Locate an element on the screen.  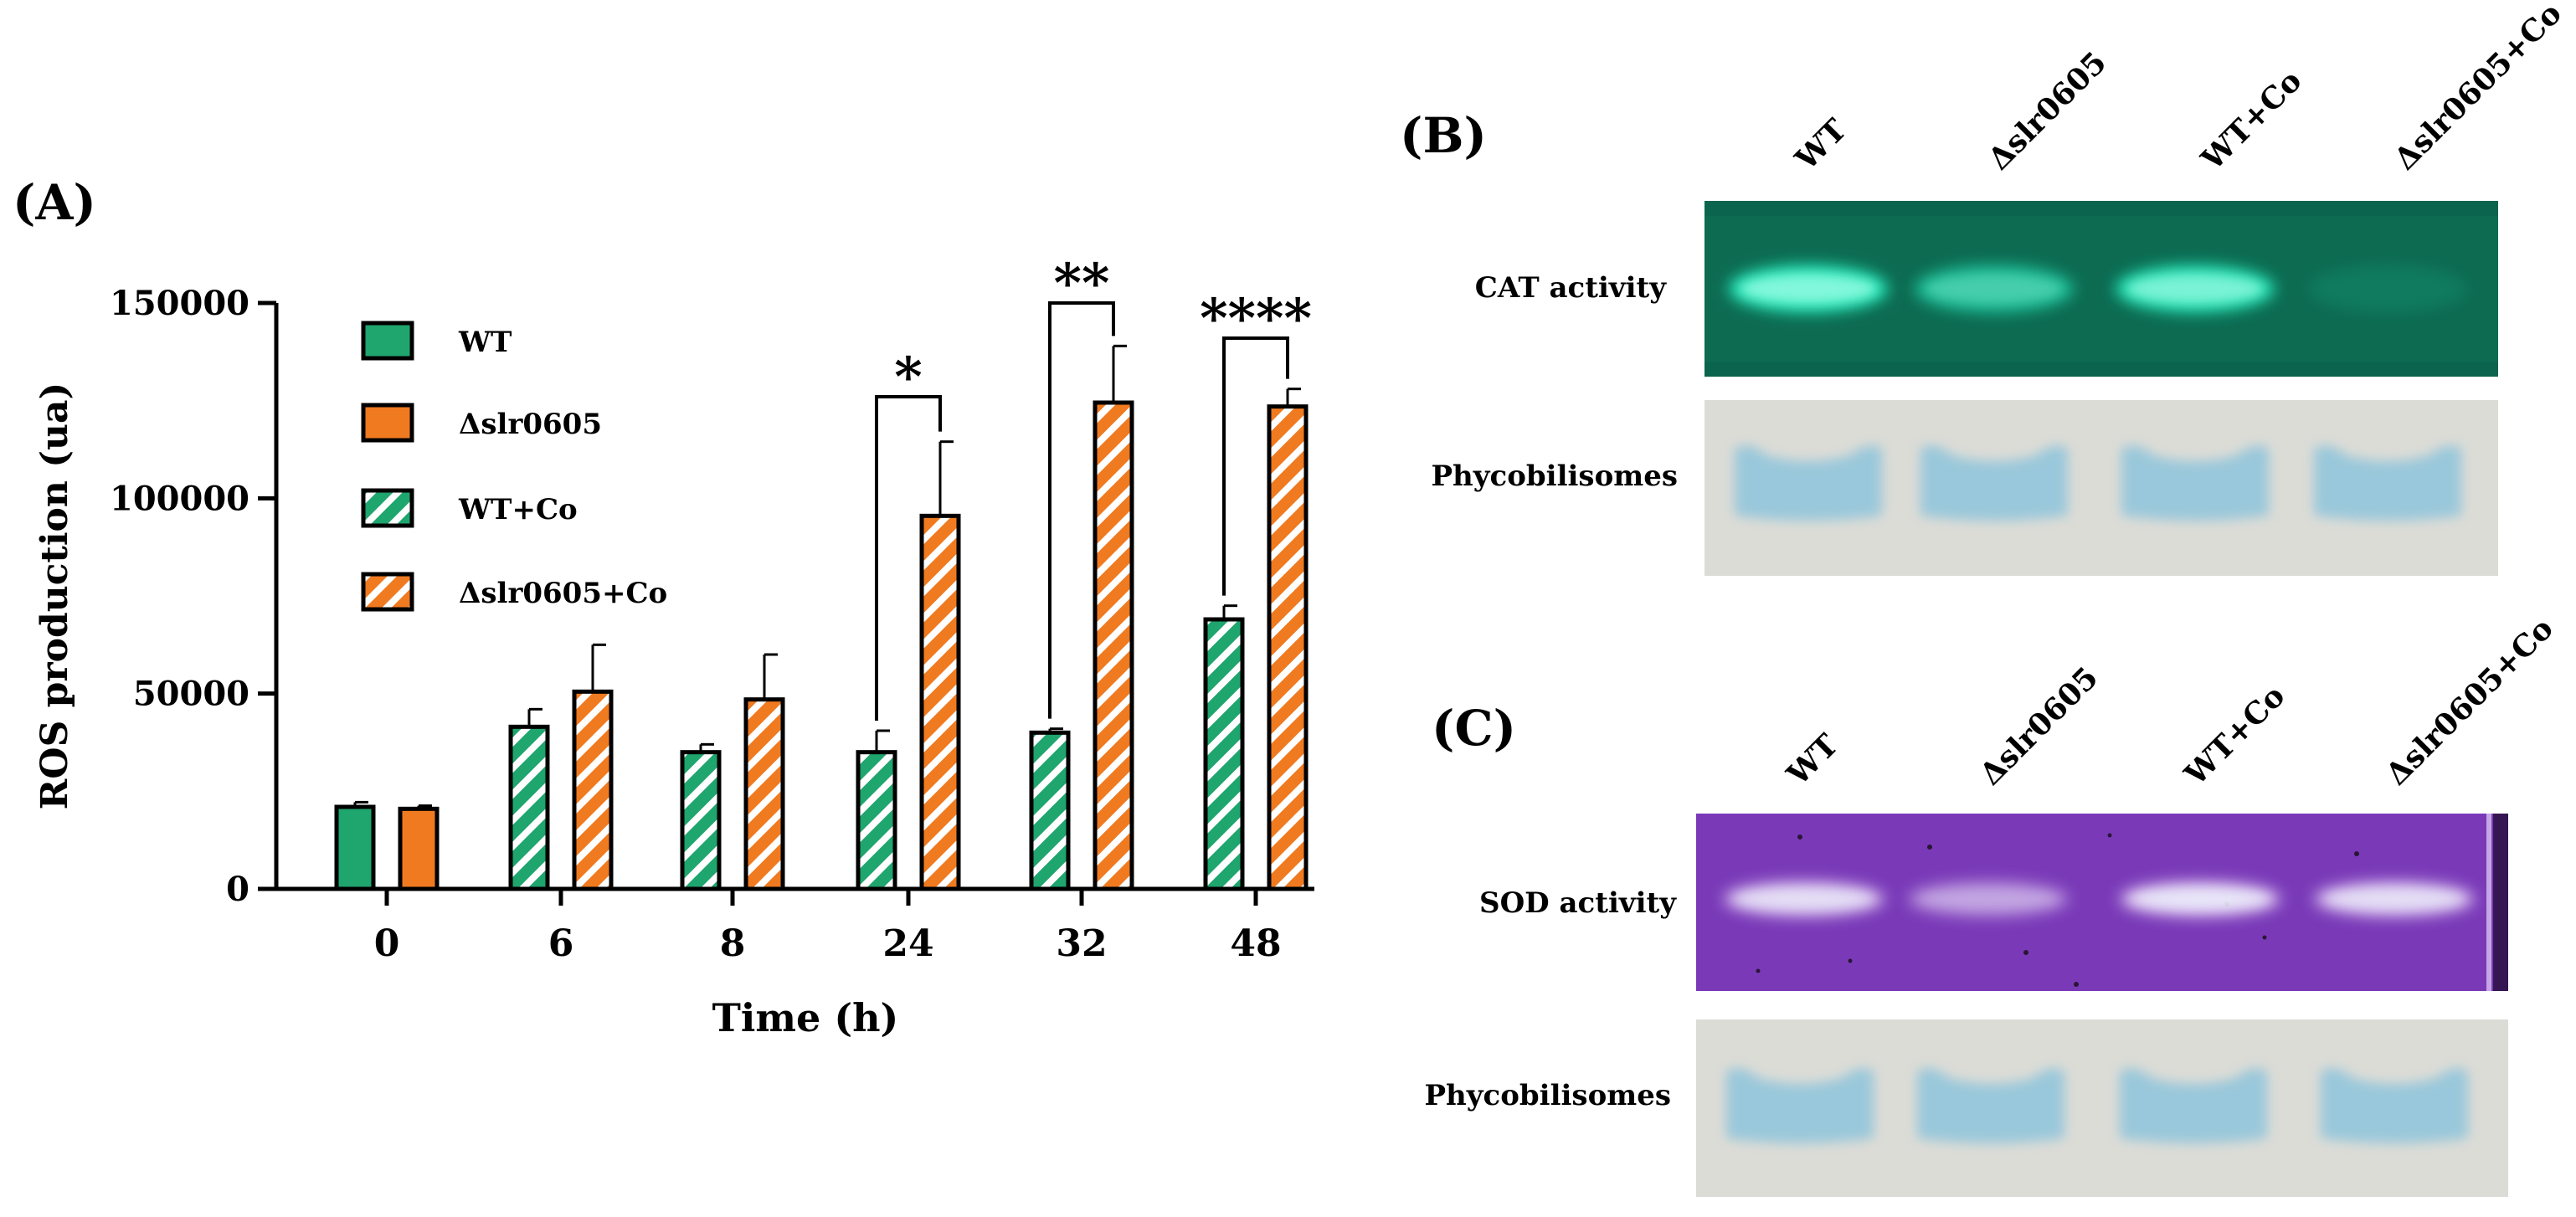
cat-gel-shading is located at coordinates (2101, 289).